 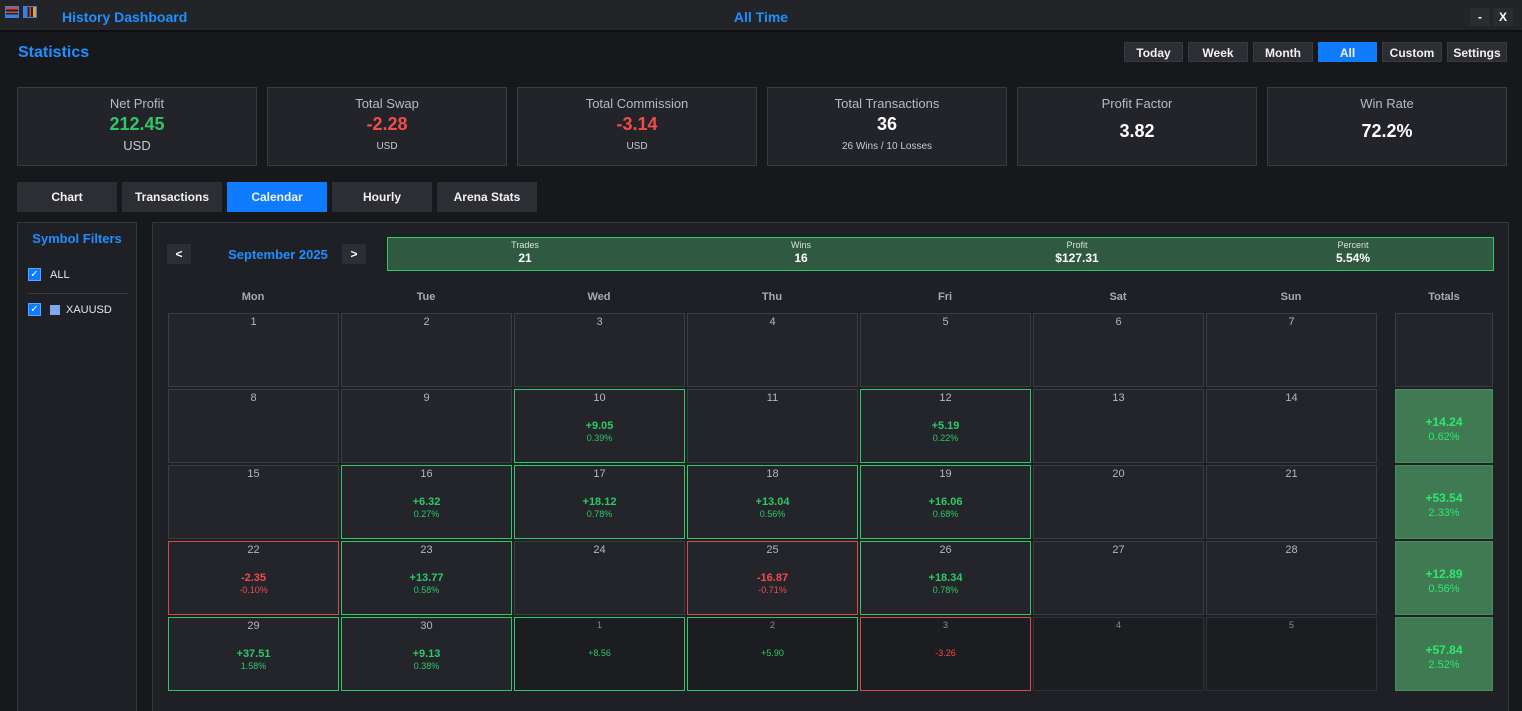 I want to click on period-custom-button: Custom, so click(x=1412, y=52).